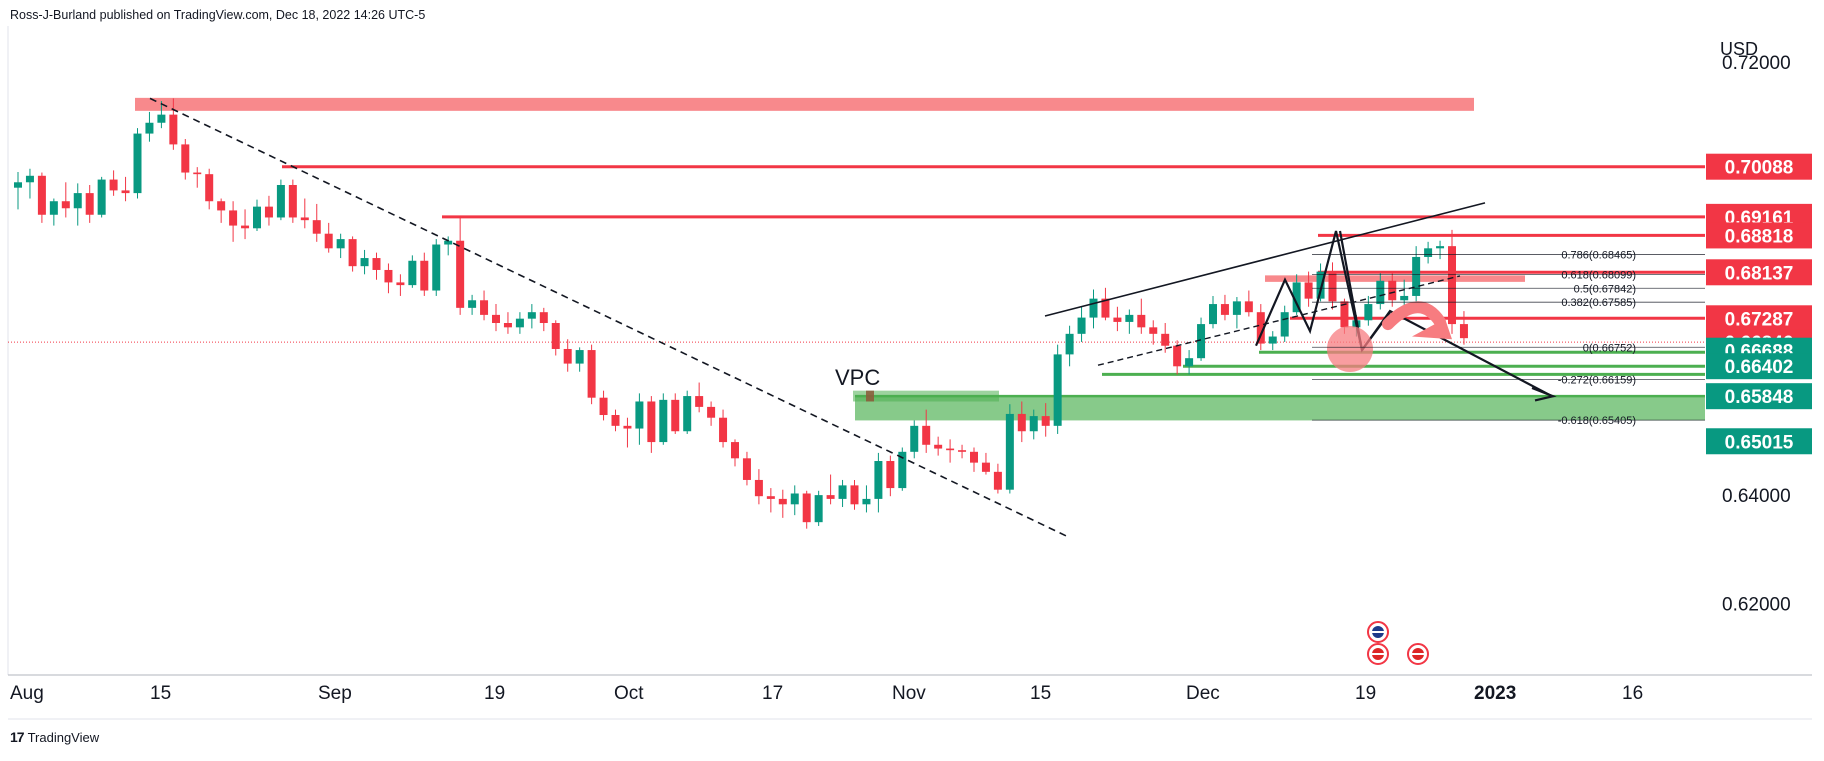 The image size is (1824, 761). I want to click on x-tick-label: Nov, so click(909, 693).